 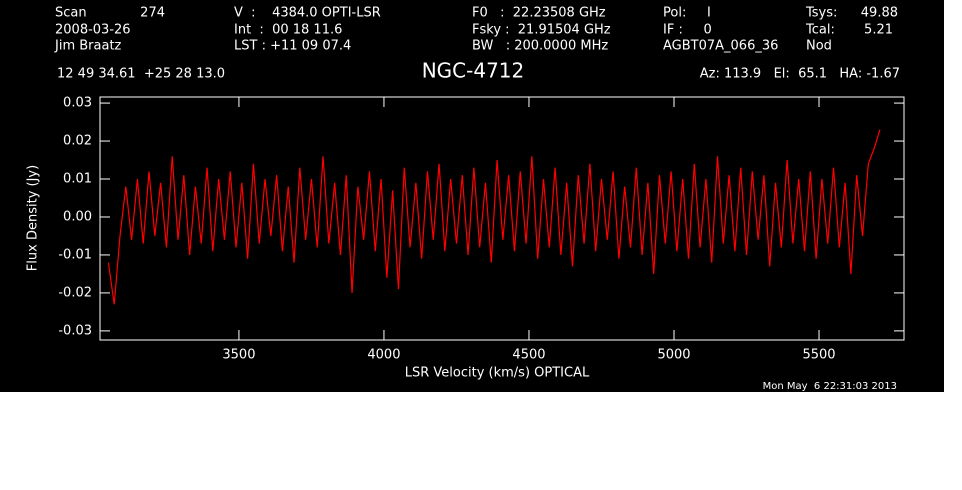 I want to click on x-tick-label: 4500, so click(x=528, y=355).